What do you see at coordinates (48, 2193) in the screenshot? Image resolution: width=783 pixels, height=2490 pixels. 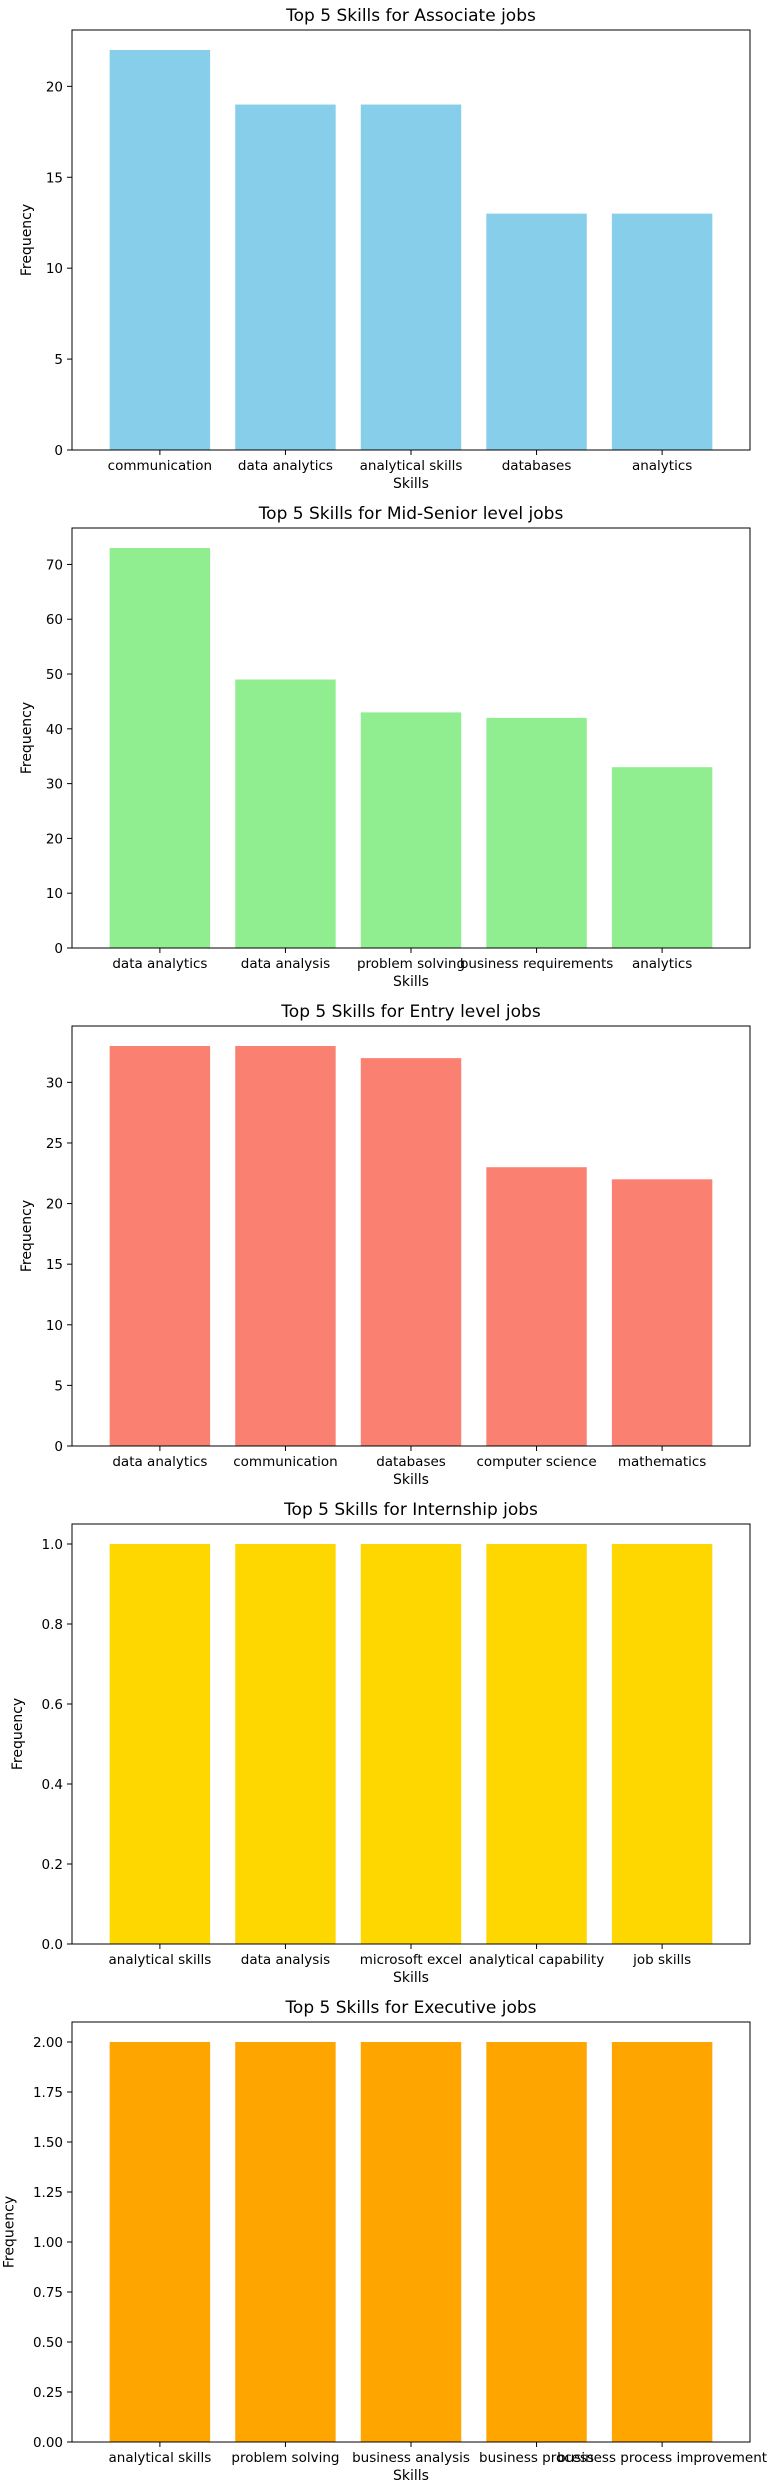 I see `y-tick-label: 1.25` at bounding box center [48, 2193].